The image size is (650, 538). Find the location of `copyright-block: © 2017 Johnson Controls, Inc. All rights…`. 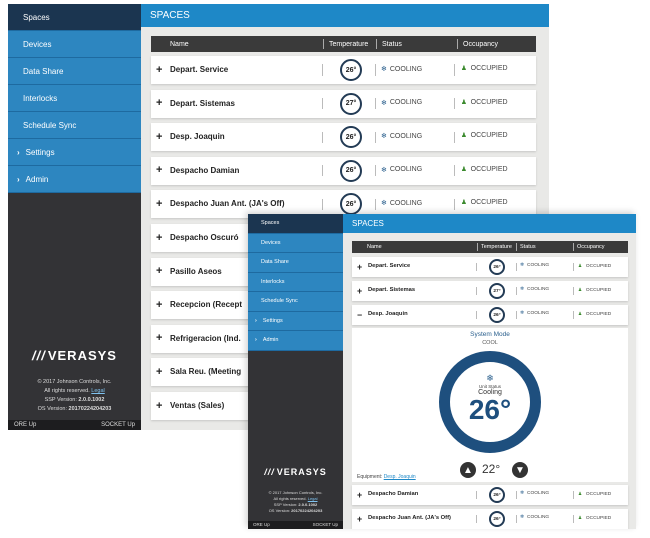

copyright-block: © 2017 Johnson Controls, Inc. All rights… is located at coordinates (74, 396).